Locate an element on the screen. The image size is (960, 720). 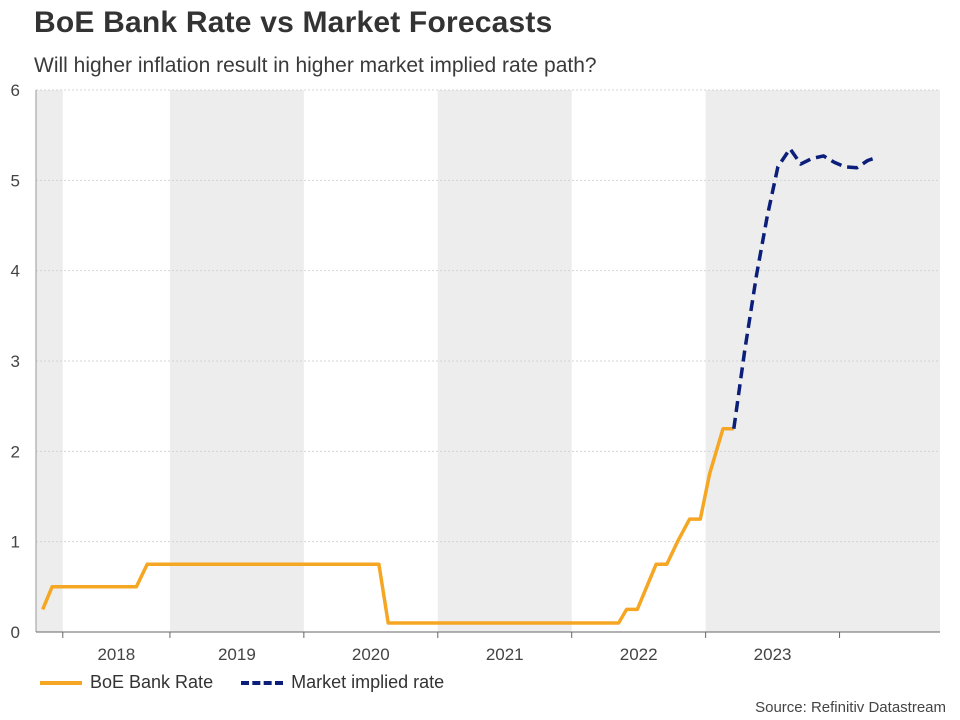
x-tick-label-2023: 2023 is located at coordinates (773, 654).